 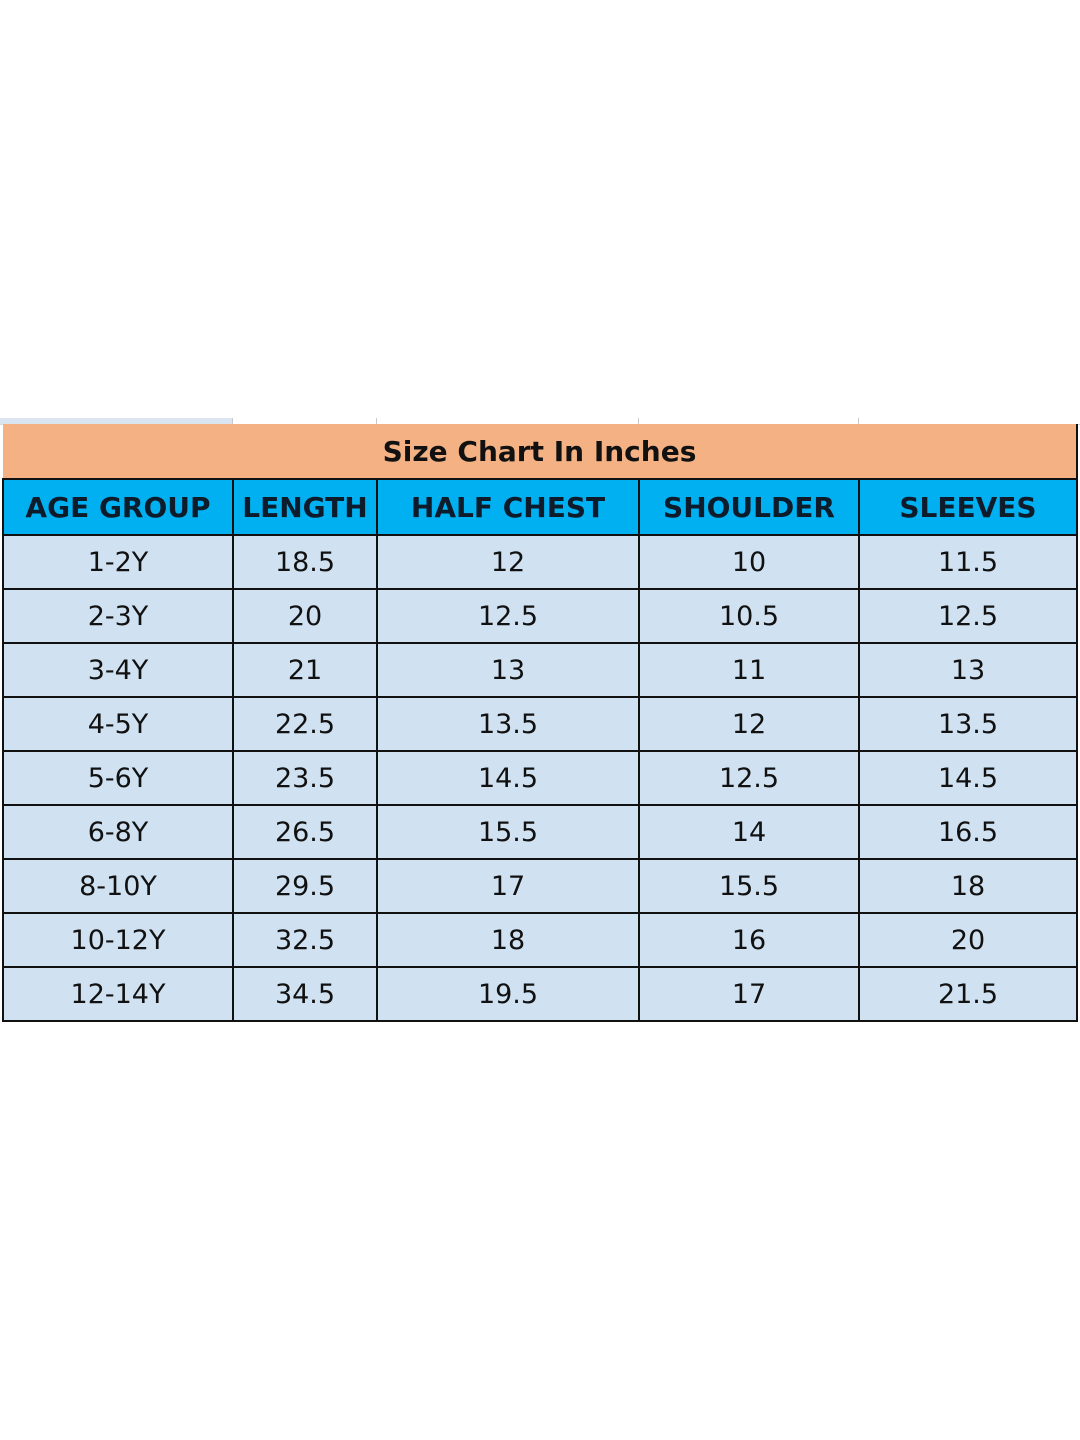 I want to click on table-title: Size Chart In Inches, so click(x=540, y=452).